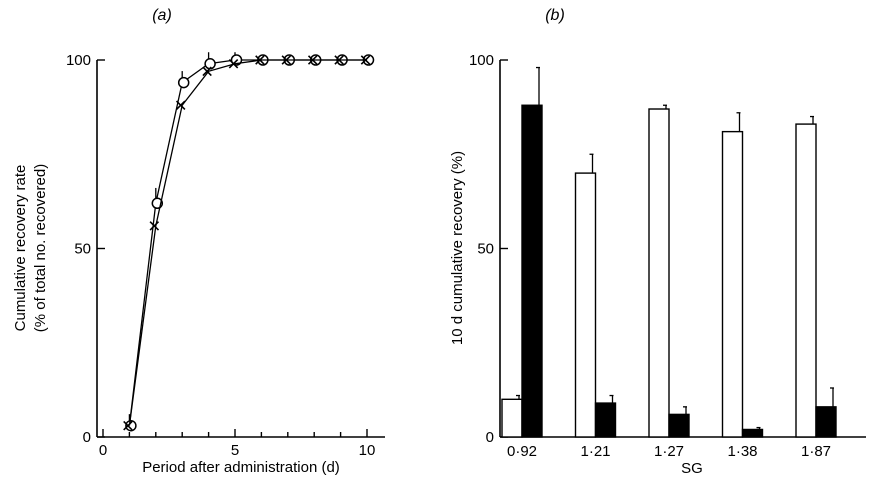 The width and height of the screenshot is (870, 490). What do you see at coordinates (235, 450) in the screenshot?
I see `x-tick-label: 5` at bounding box center [235, 450].